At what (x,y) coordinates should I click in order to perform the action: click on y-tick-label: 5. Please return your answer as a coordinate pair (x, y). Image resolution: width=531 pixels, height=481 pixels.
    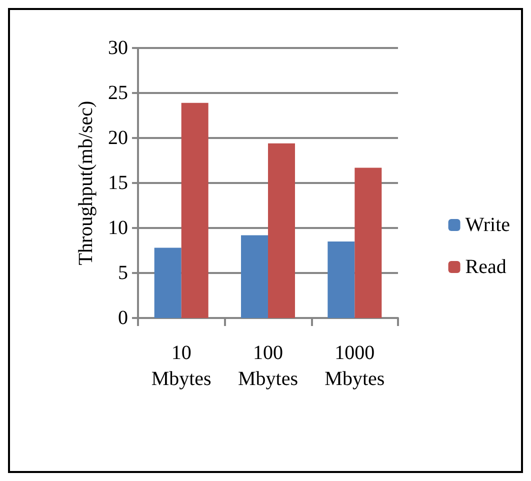
    Looking at the image, I should click on (123, 273).